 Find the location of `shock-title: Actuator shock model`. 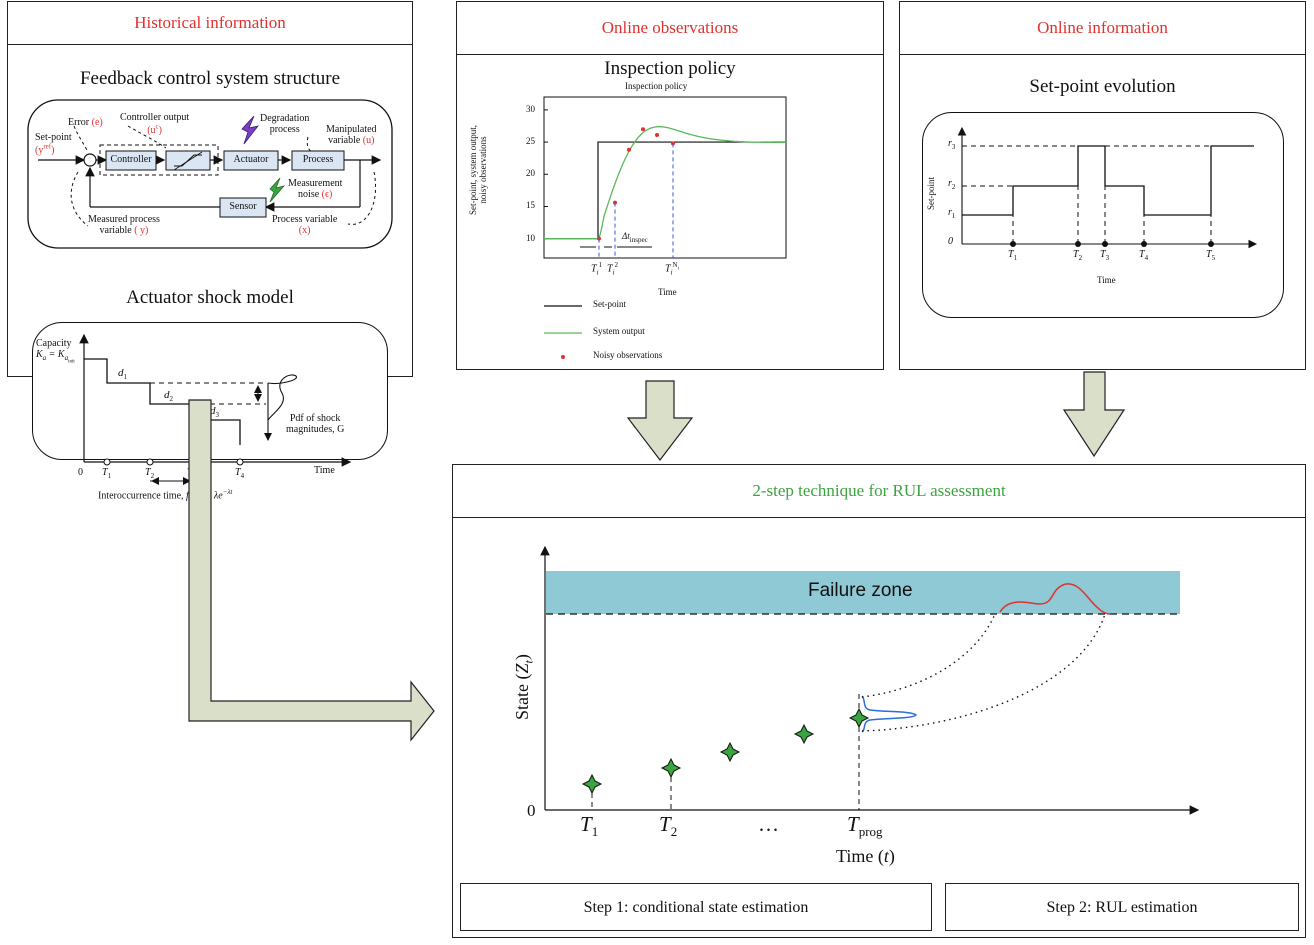

shock-title: Actuator shock model is located at coordinates (210, 297).